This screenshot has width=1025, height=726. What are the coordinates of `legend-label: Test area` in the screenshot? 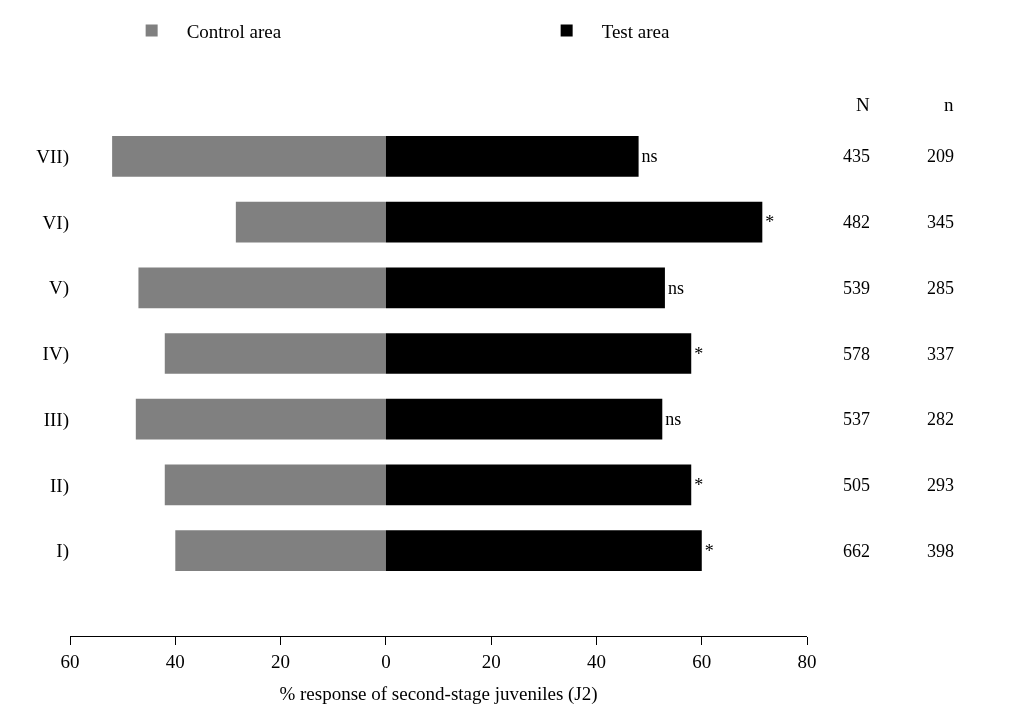 It's located at (635, 31).